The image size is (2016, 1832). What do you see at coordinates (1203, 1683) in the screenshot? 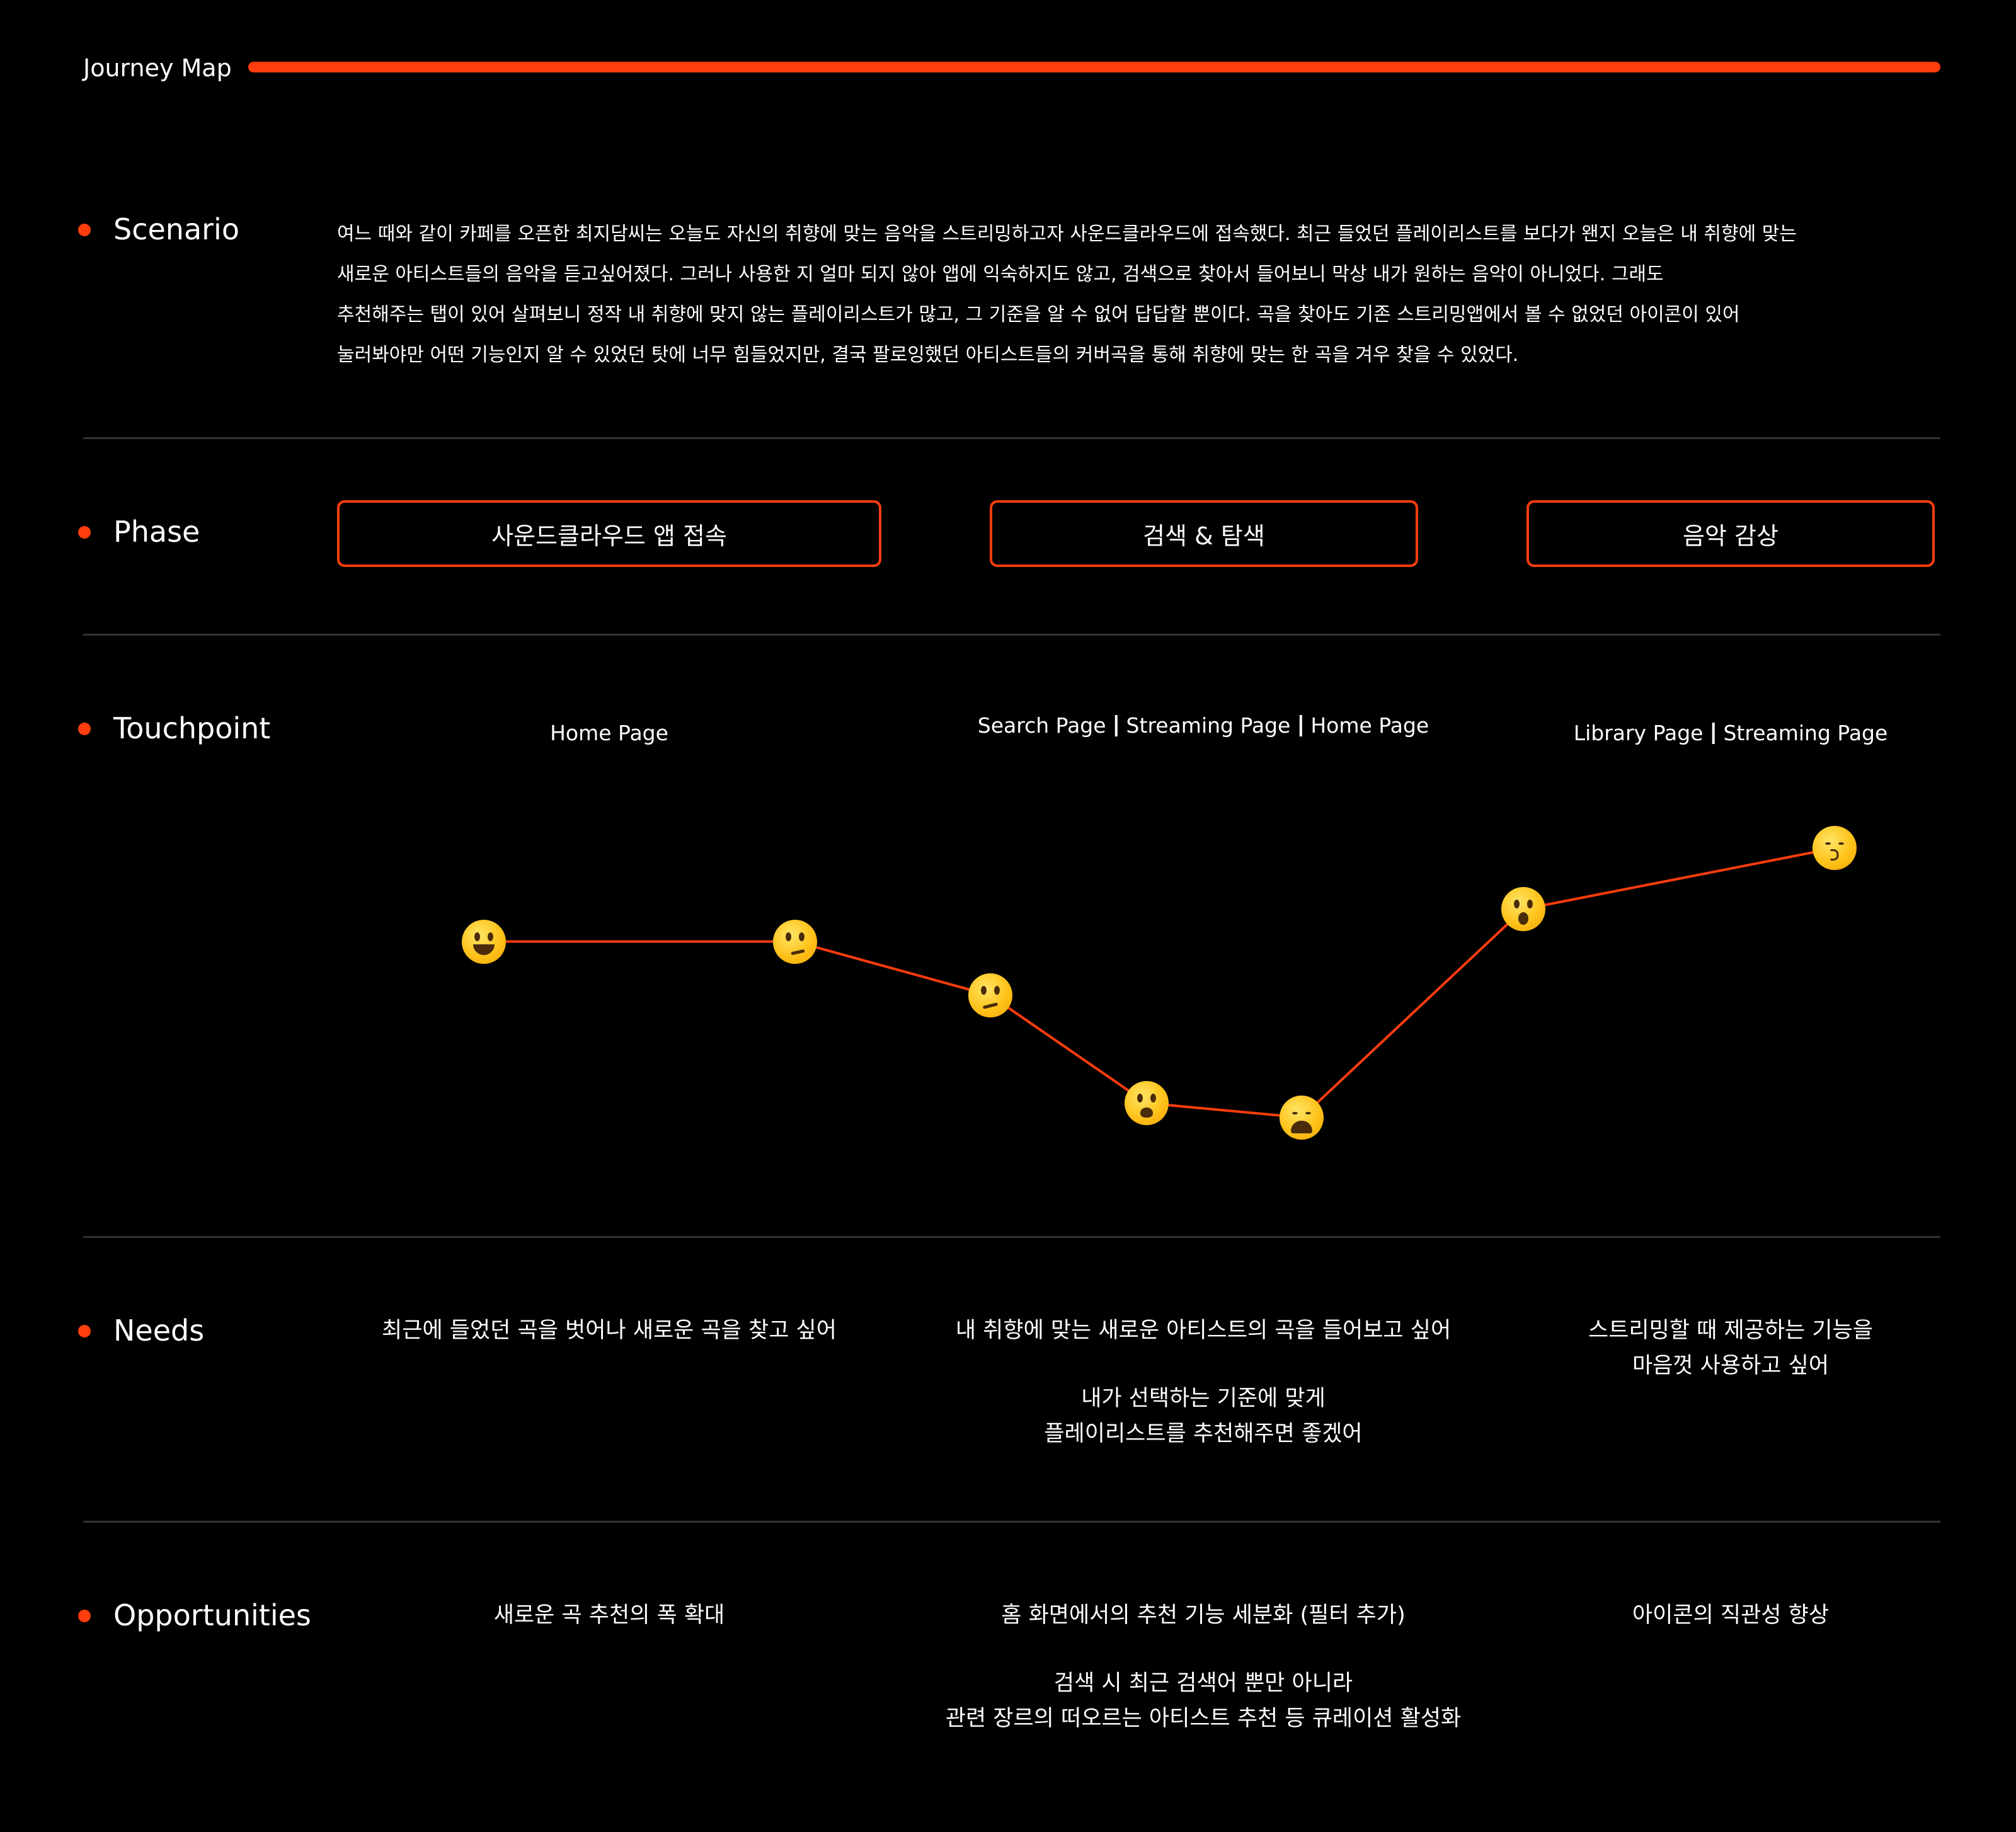
I see `opportunity-text: 검색 시 최근 검색어 뿐만 아니라` at bounding box center [1203, 1683].